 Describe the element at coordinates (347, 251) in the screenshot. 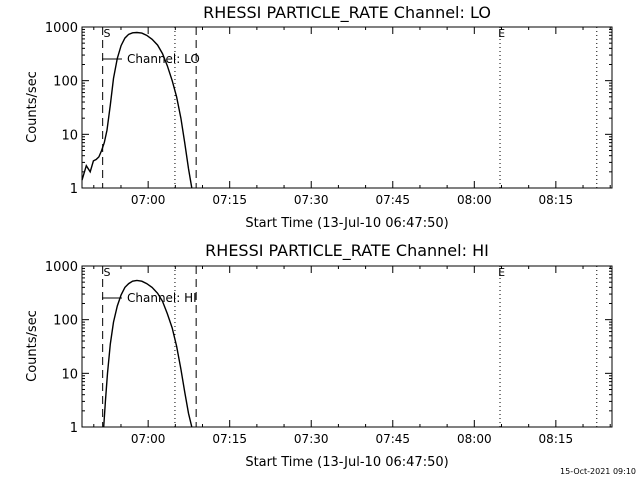

I see `chart-title: RHESSI PARTICLE_RATE Channel: HI` at that location.